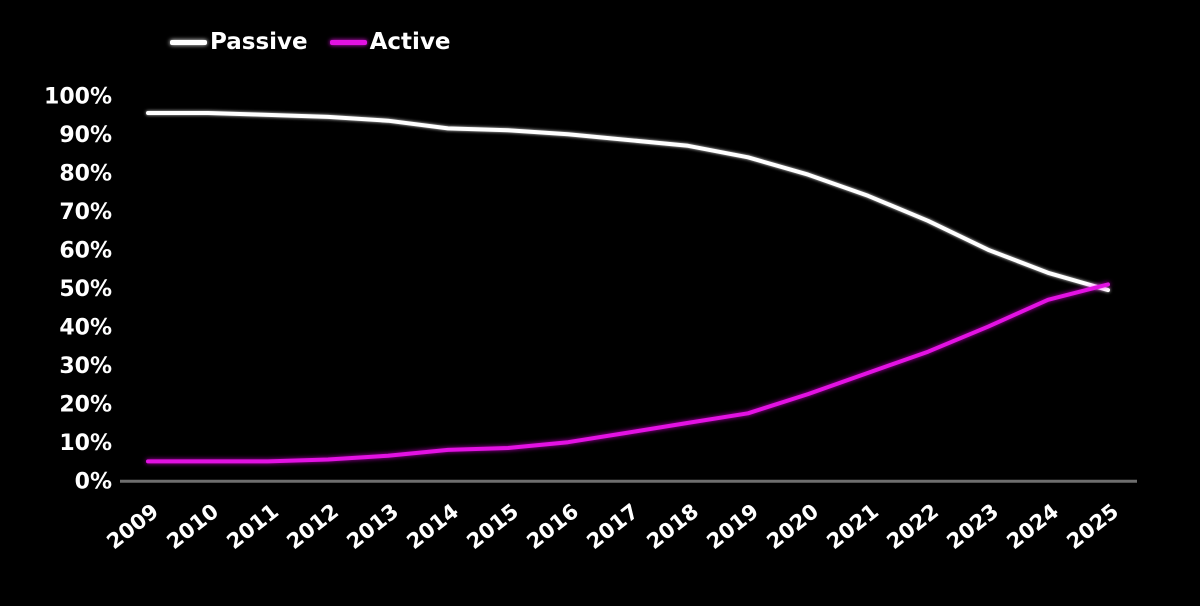 Image resolution: width=1200 pixels, height=606 pixels. What do you see at coordinates (85, 289) in the screenshot?
I see `y-tick-label: 50%` at bounding box center [85, 289].